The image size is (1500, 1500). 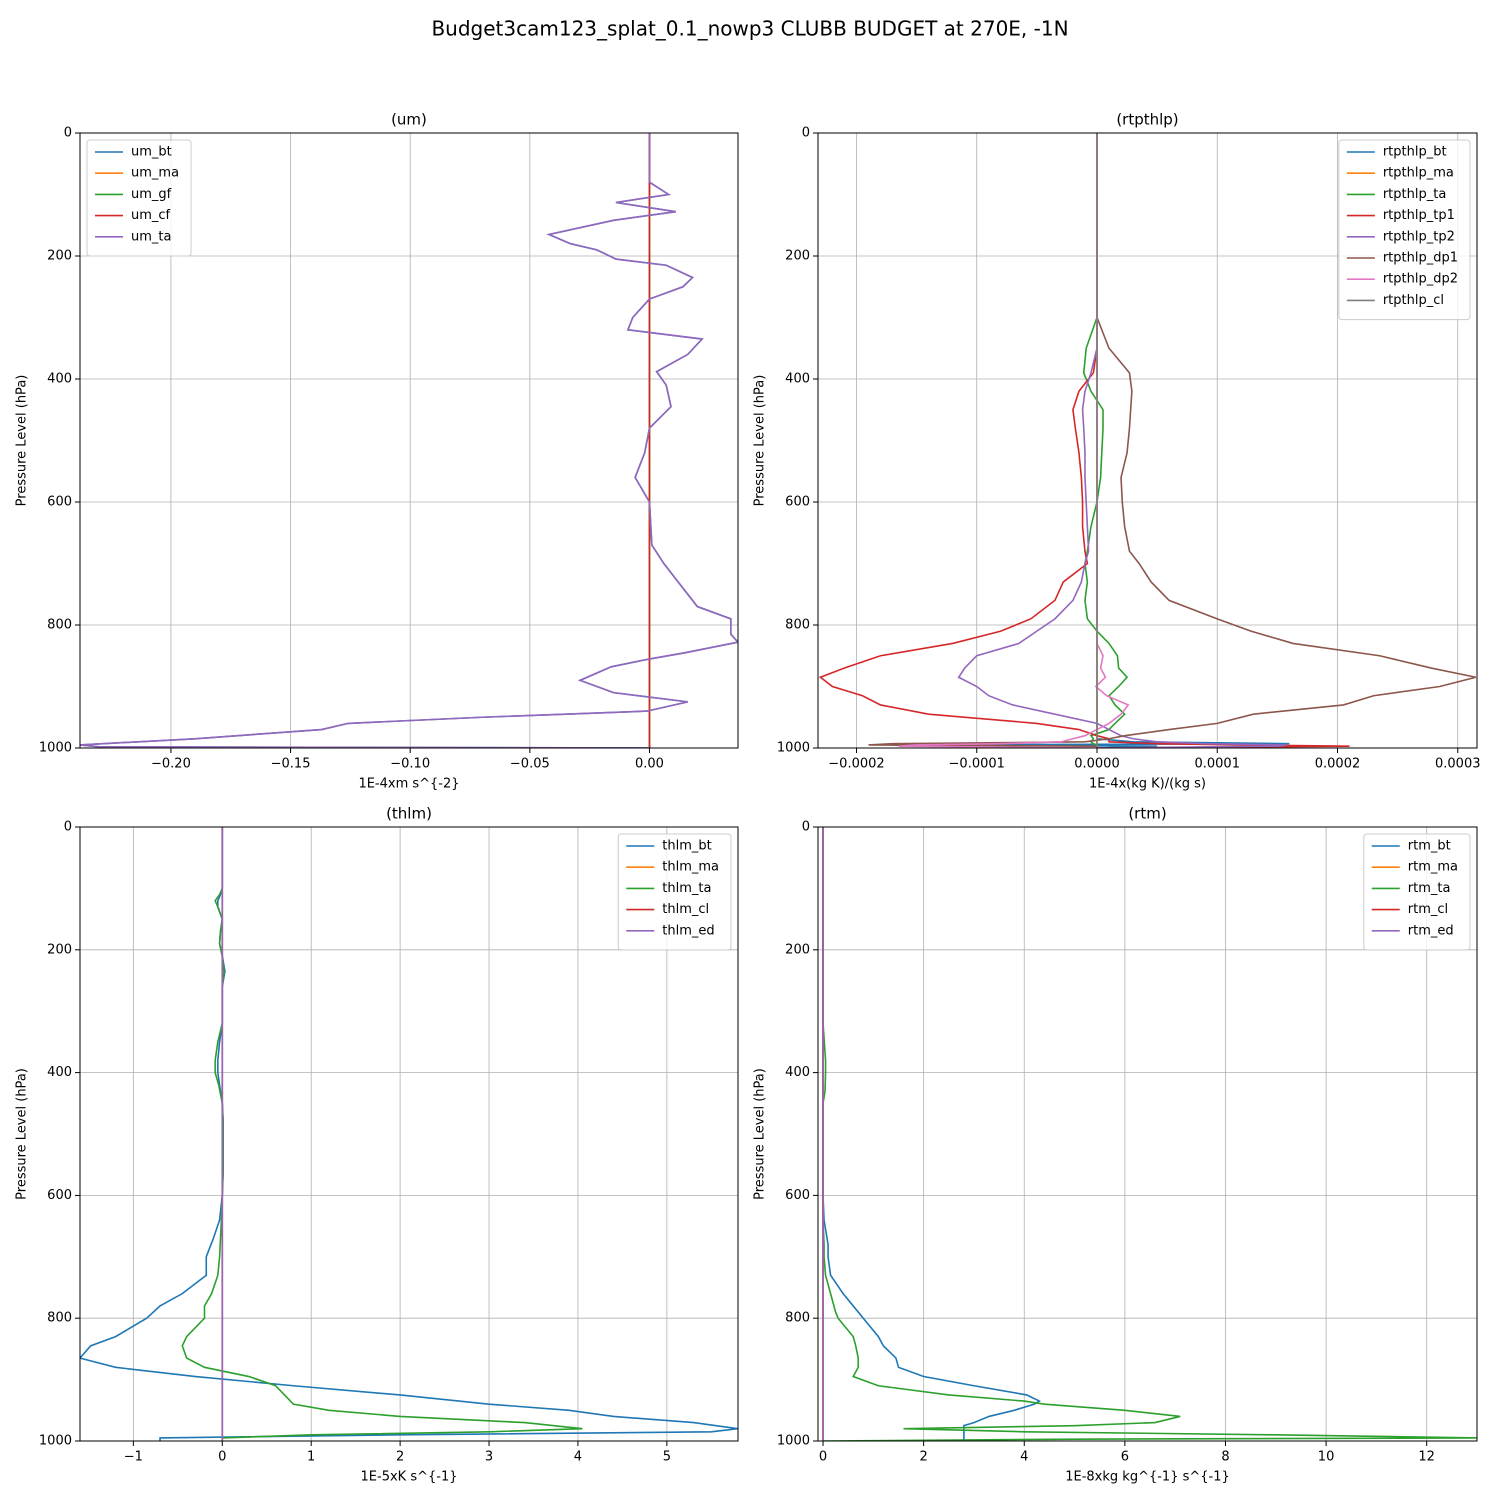 I want to click on legend-label: thlm_cl, so click(x=685, y=909).